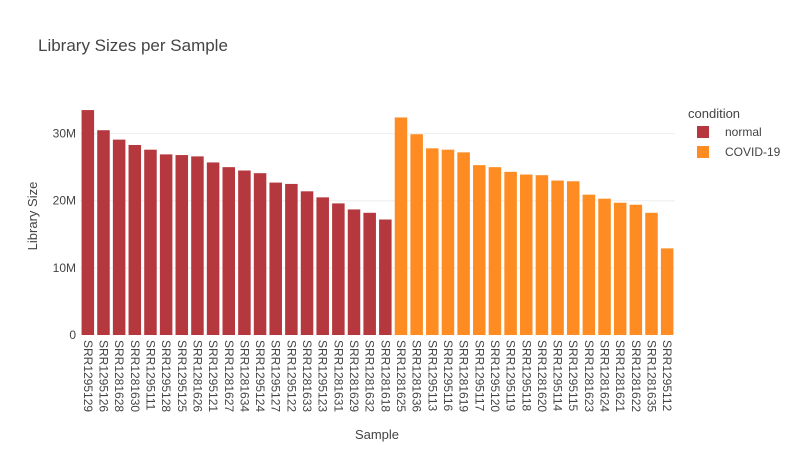 This screenshot has width=796, height=450. Describe the element at coordinates (260, 376) in the screenshot. I see `x-tick-label: SRR1295124` at that location.